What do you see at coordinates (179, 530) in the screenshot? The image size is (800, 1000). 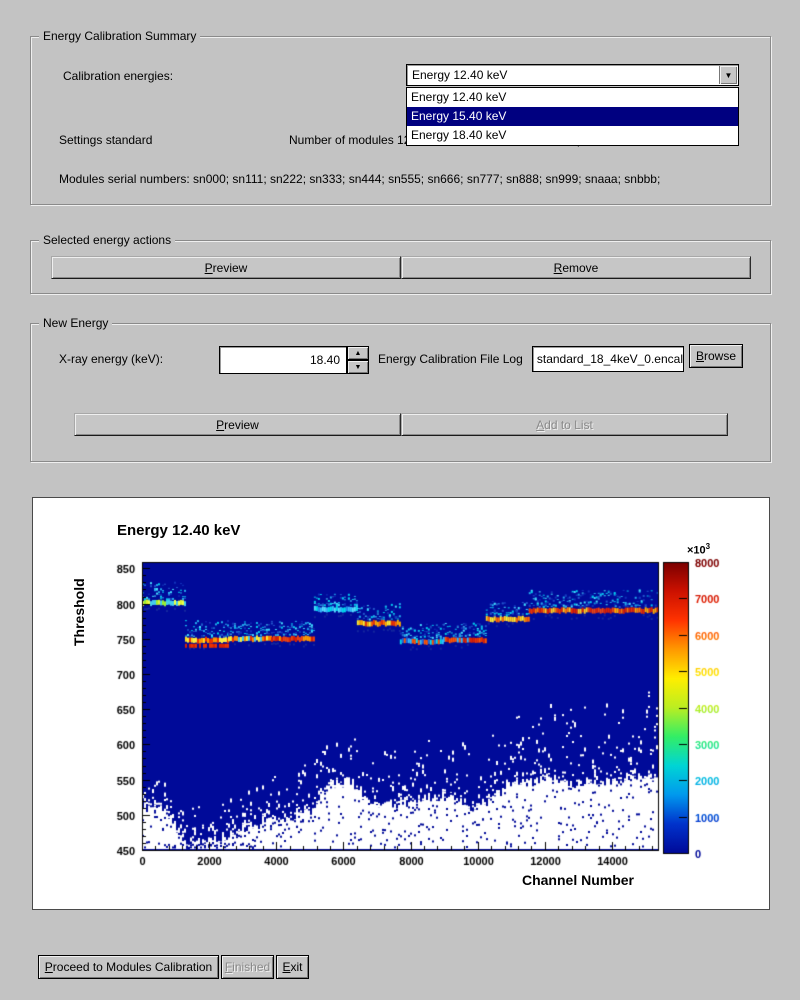 I see `plot-title: Energy 12.40 keV` at bounding box center [179, 530].